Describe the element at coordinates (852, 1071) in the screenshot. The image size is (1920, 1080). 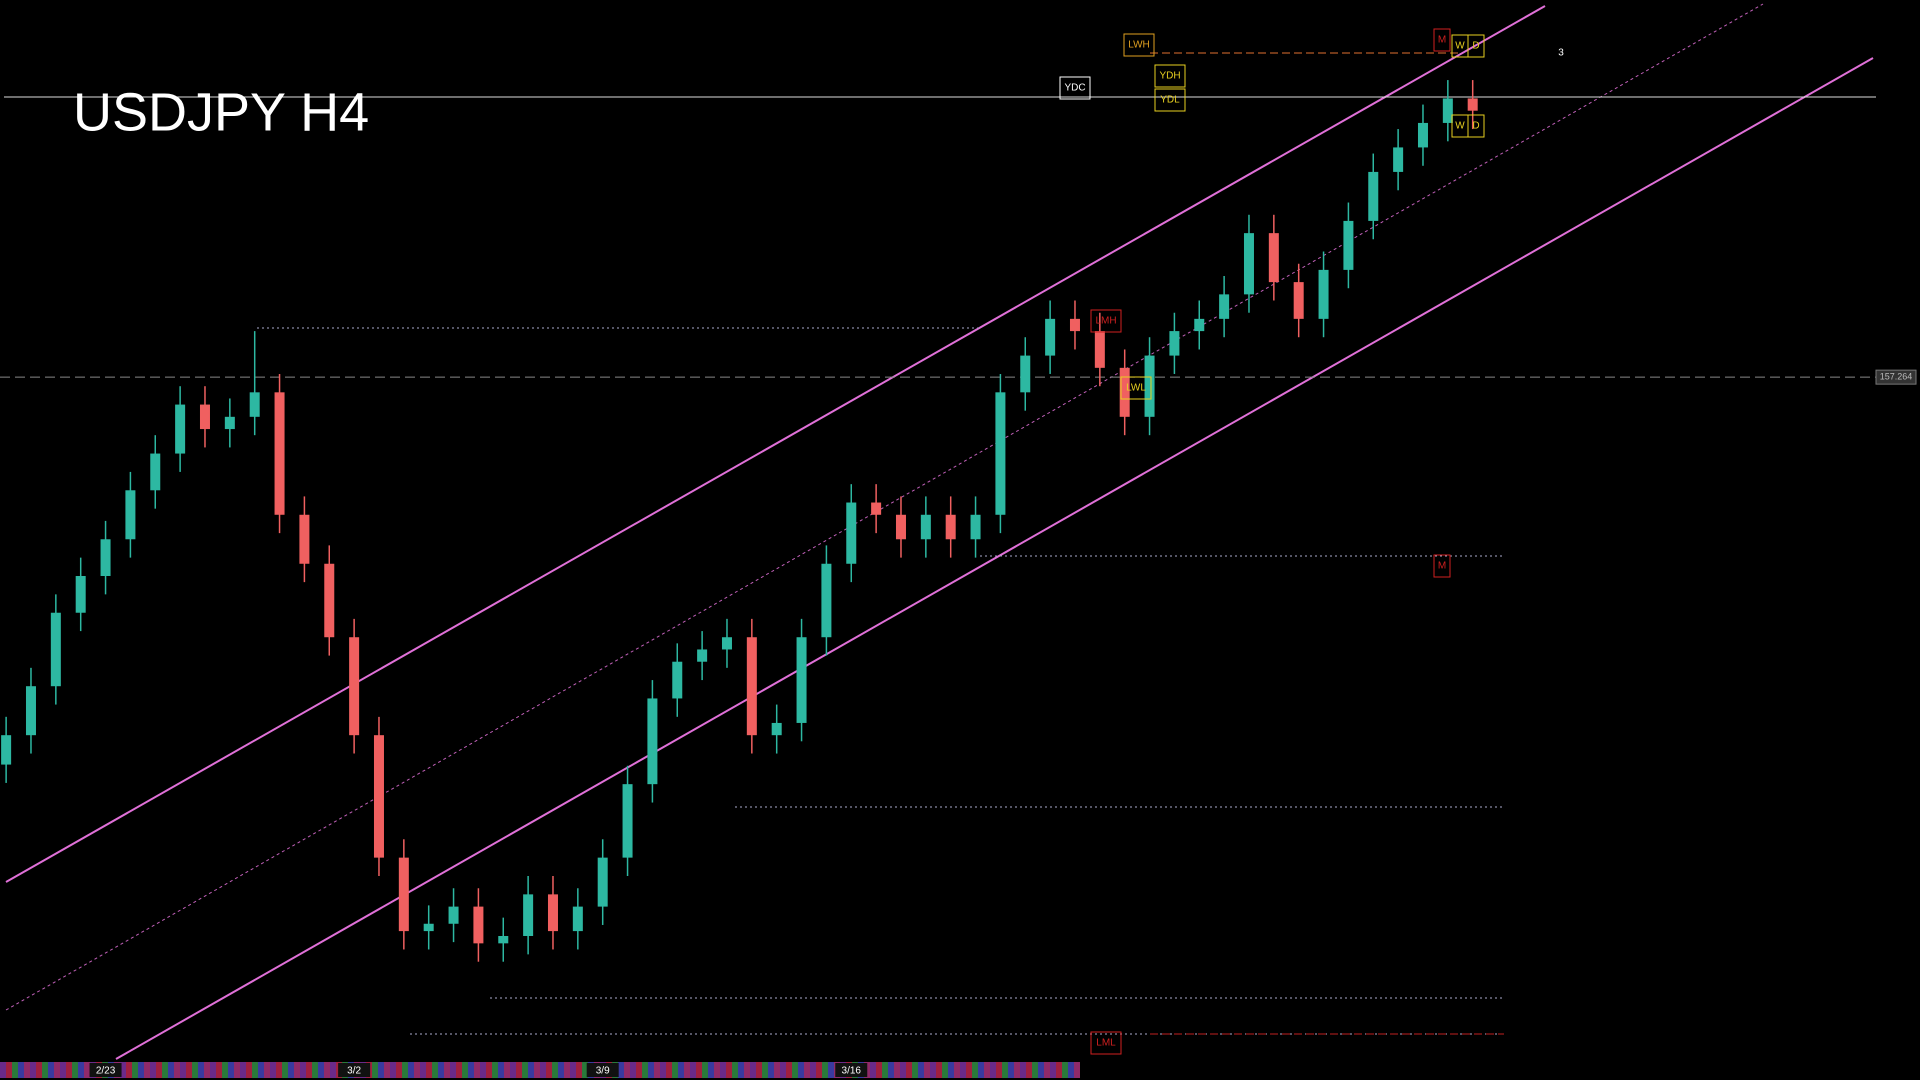
I see `x-tick-label: 3/16` at that location.